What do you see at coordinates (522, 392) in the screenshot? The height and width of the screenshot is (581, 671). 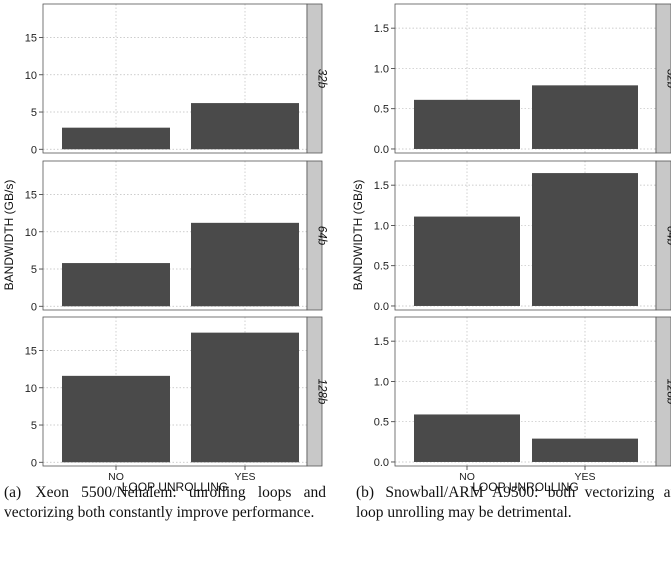 I see `facet-128b: 0.0 0.5 1.0 1.5 128b` at bounding box center [522, 392].